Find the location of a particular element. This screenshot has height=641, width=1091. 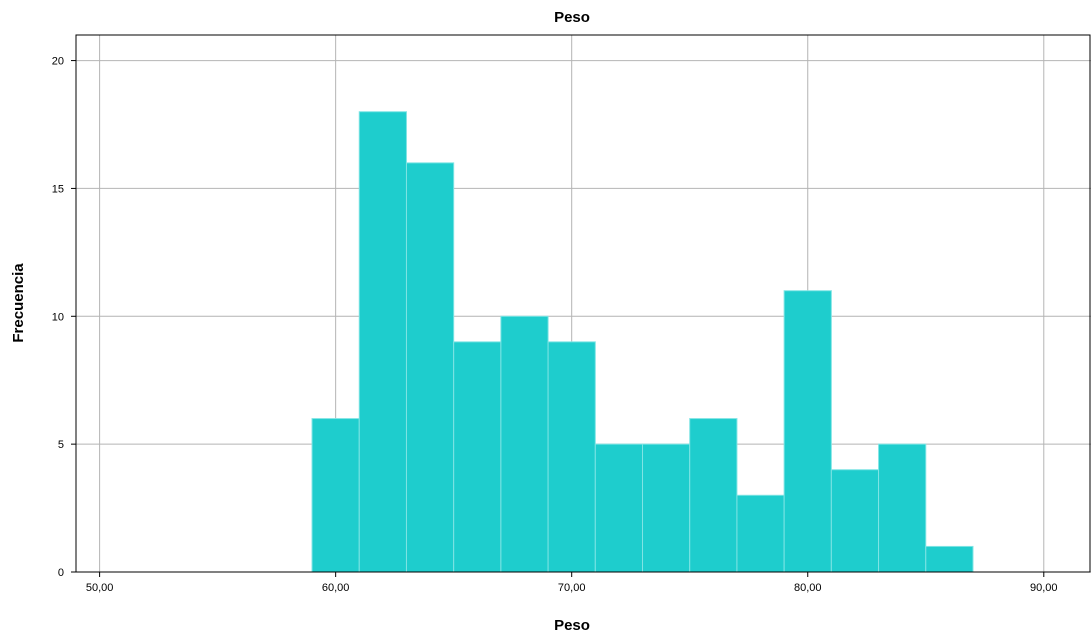

y-tick-label-3: 15 is located at coordinates (58, 189).